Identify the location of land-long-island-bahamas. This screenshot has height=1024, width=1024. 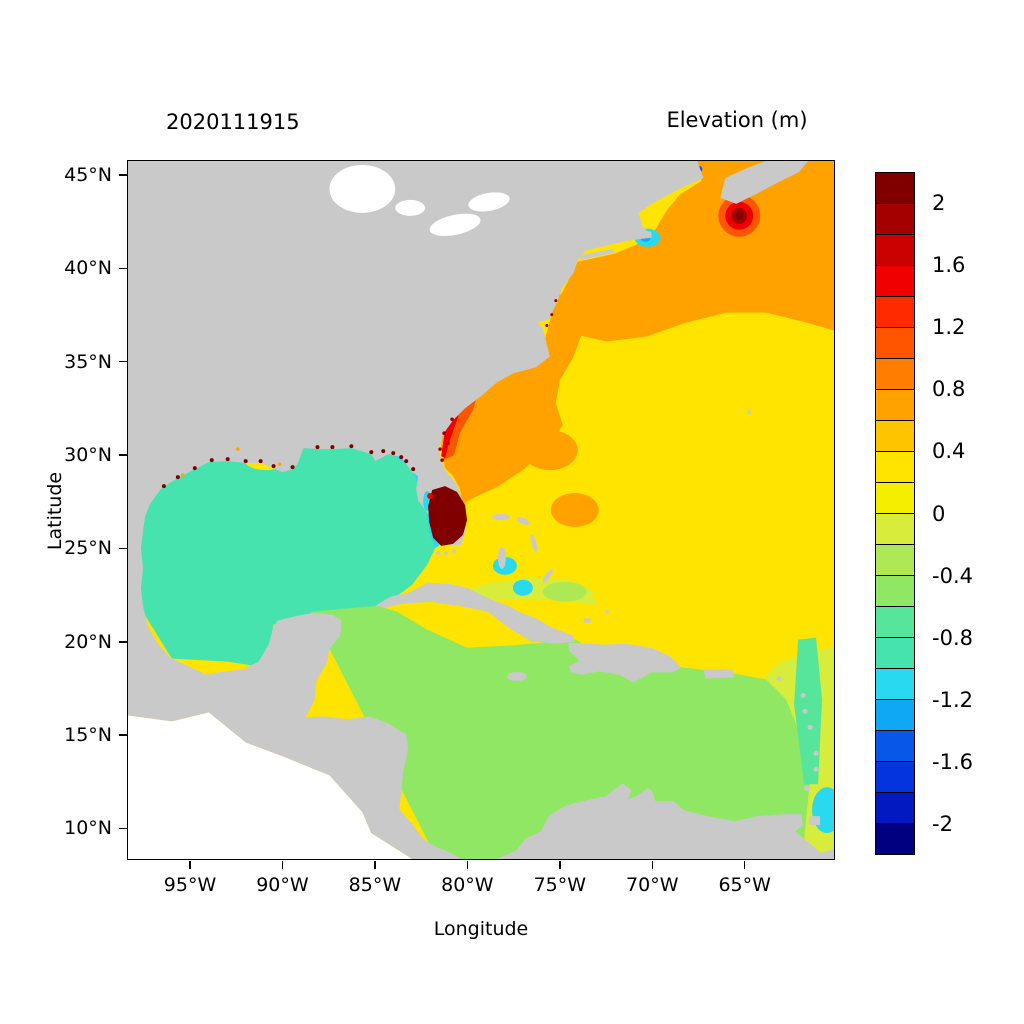
(547, 576).